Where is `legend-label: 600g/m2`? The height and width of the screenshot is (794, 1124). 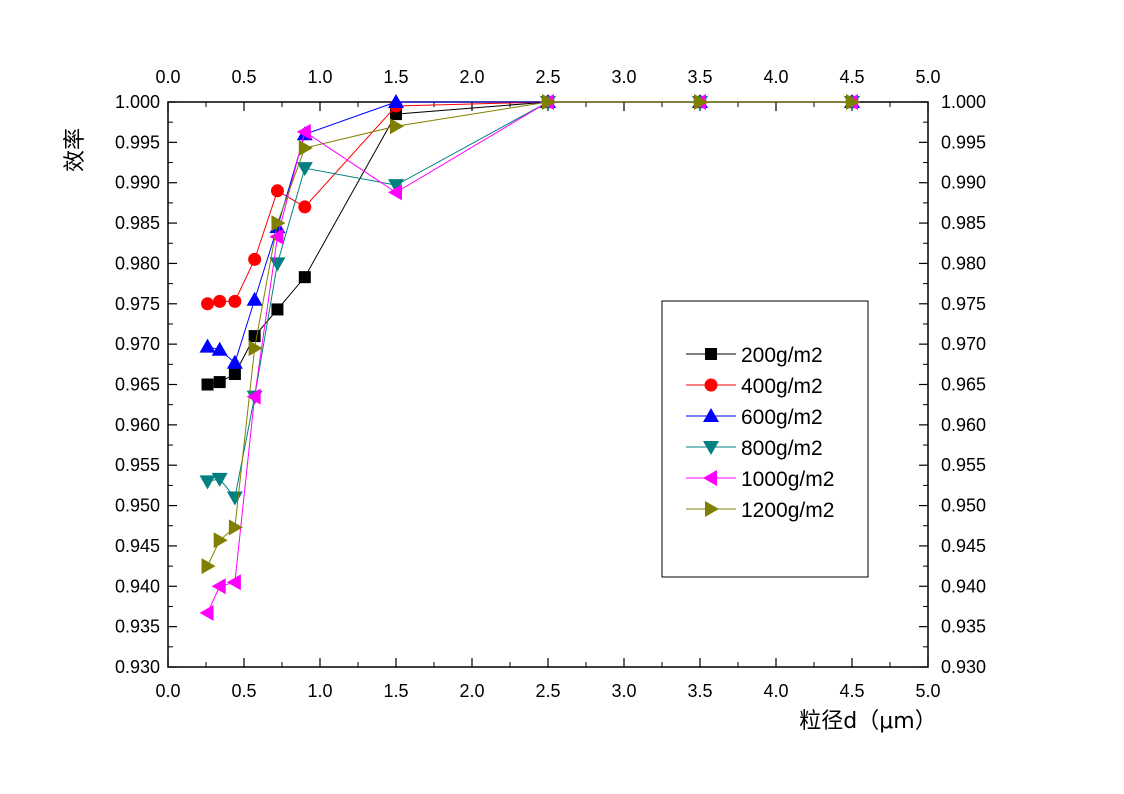 legend-label: 600g/m2 is located at coordinates (782, 417).